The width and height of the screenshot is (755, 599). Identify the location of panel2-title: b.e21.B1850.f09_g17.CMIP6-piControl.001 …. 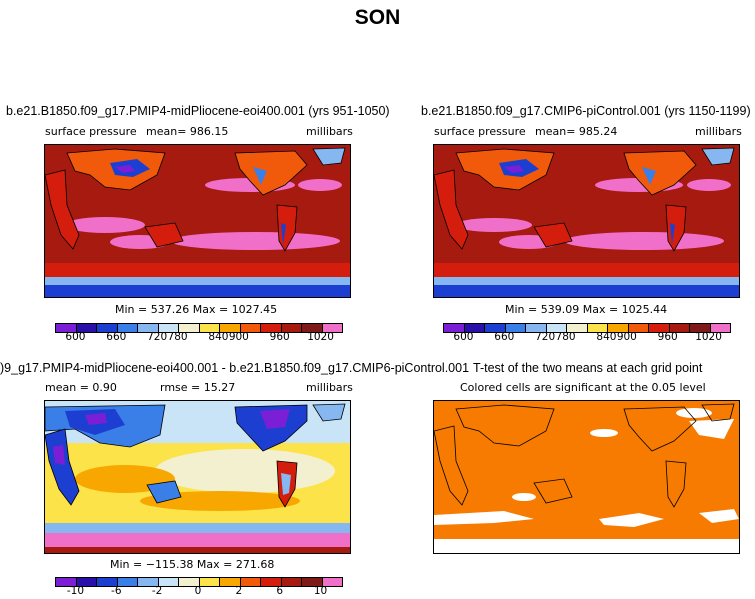
(586, 111).